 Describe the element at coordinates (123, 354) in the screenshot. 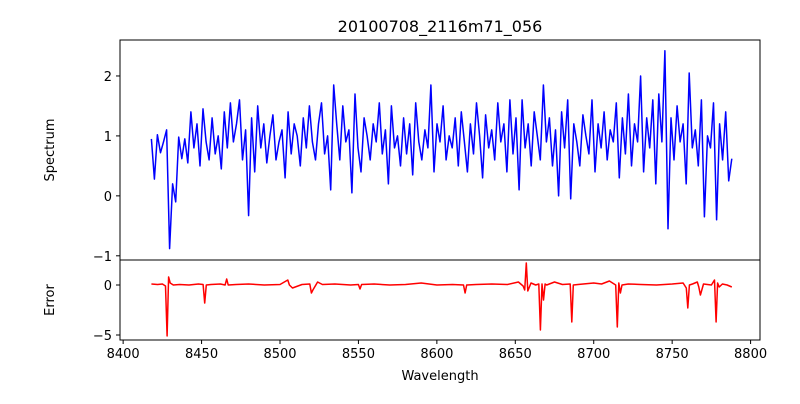

I see `x-tick-label: 8400` at that location.